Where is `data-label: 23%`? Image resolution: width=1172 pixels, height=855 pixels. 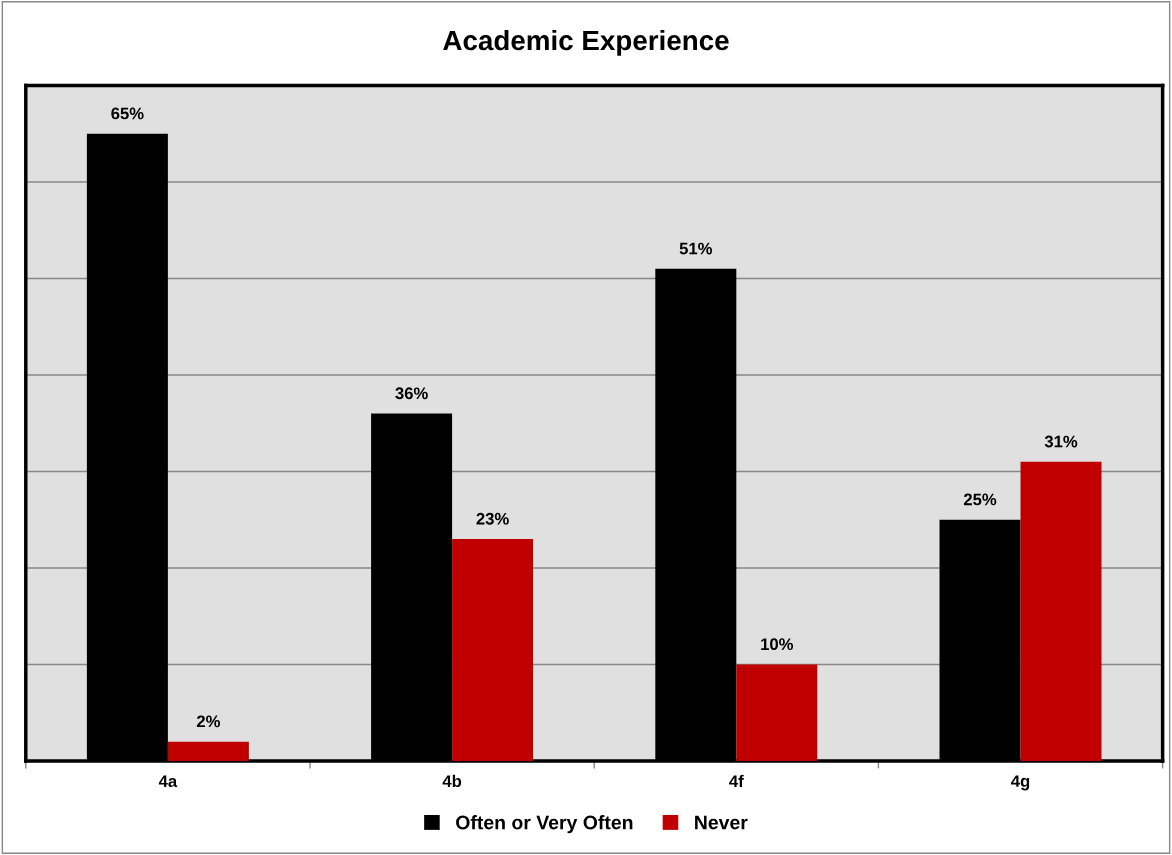 data-label: 23% is located at coordinates (492, 518).